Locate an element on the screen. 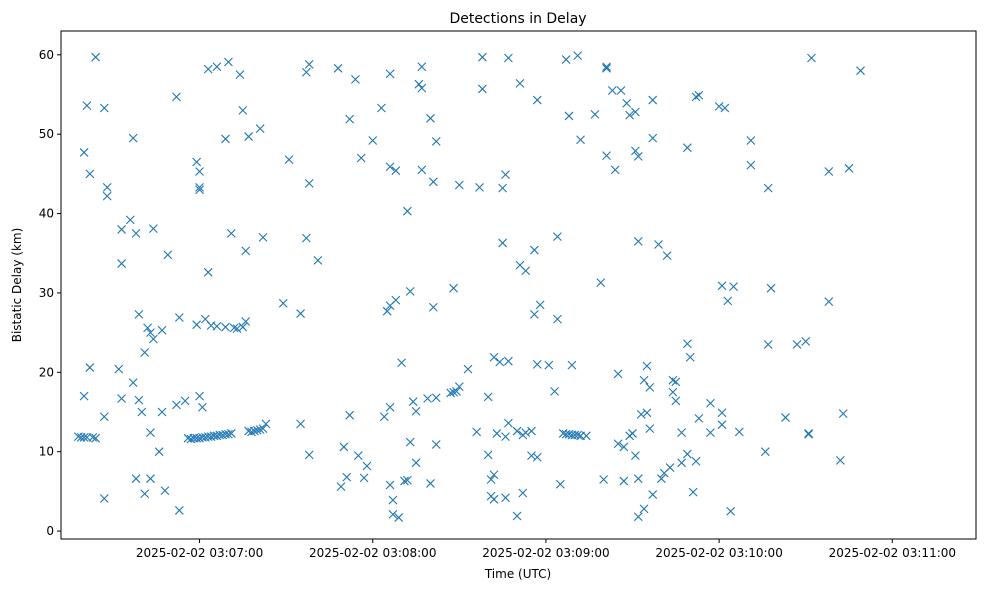  x-tick-label: 2025-02-02 03:09:00 is located at coordinates (545, 553).